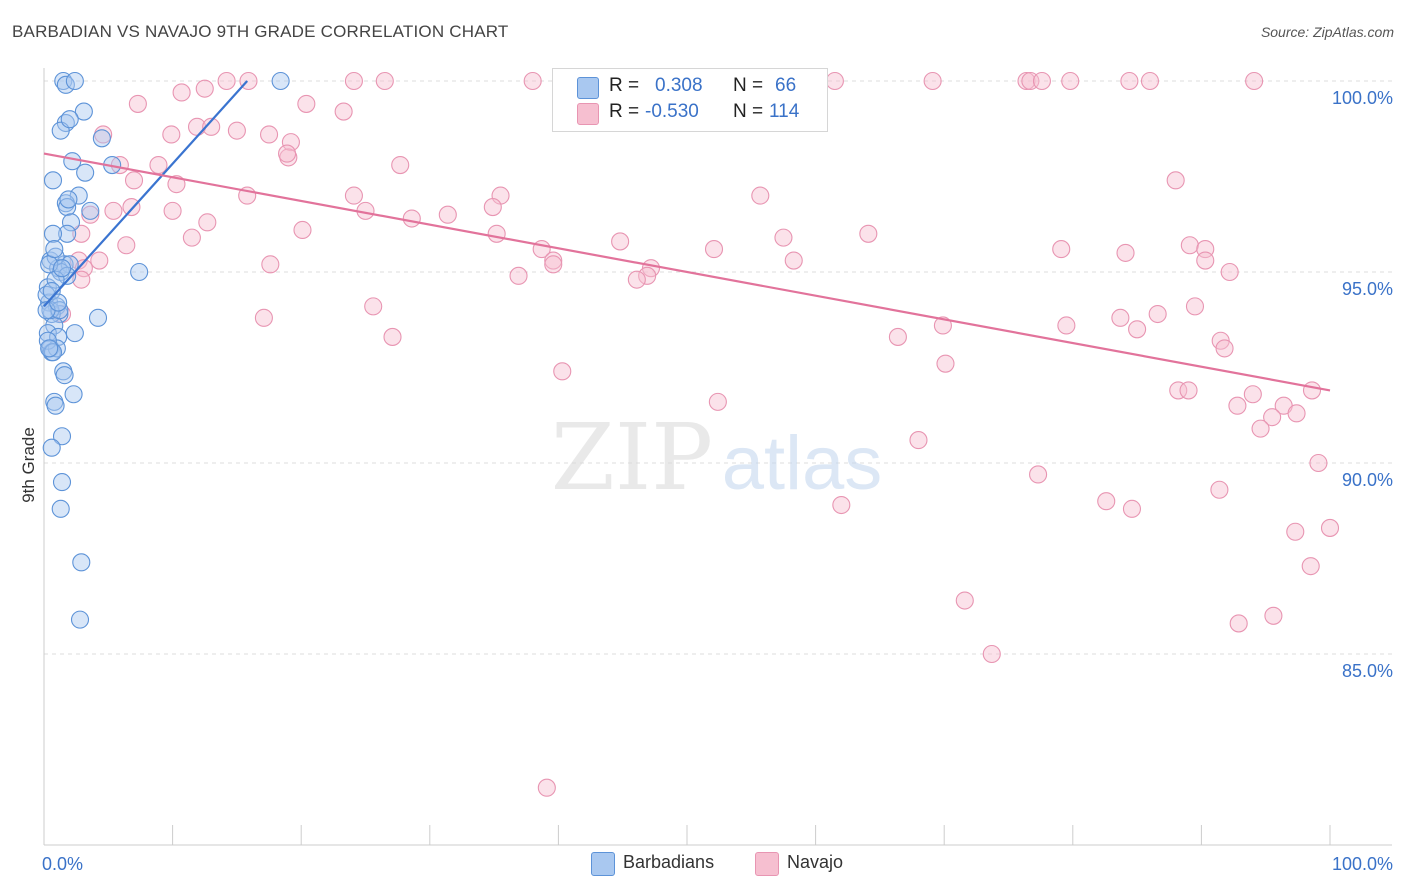 This screenshot has width=1406, height=892. I want to click on legend-r-value: 0.308, so click(679, 85).